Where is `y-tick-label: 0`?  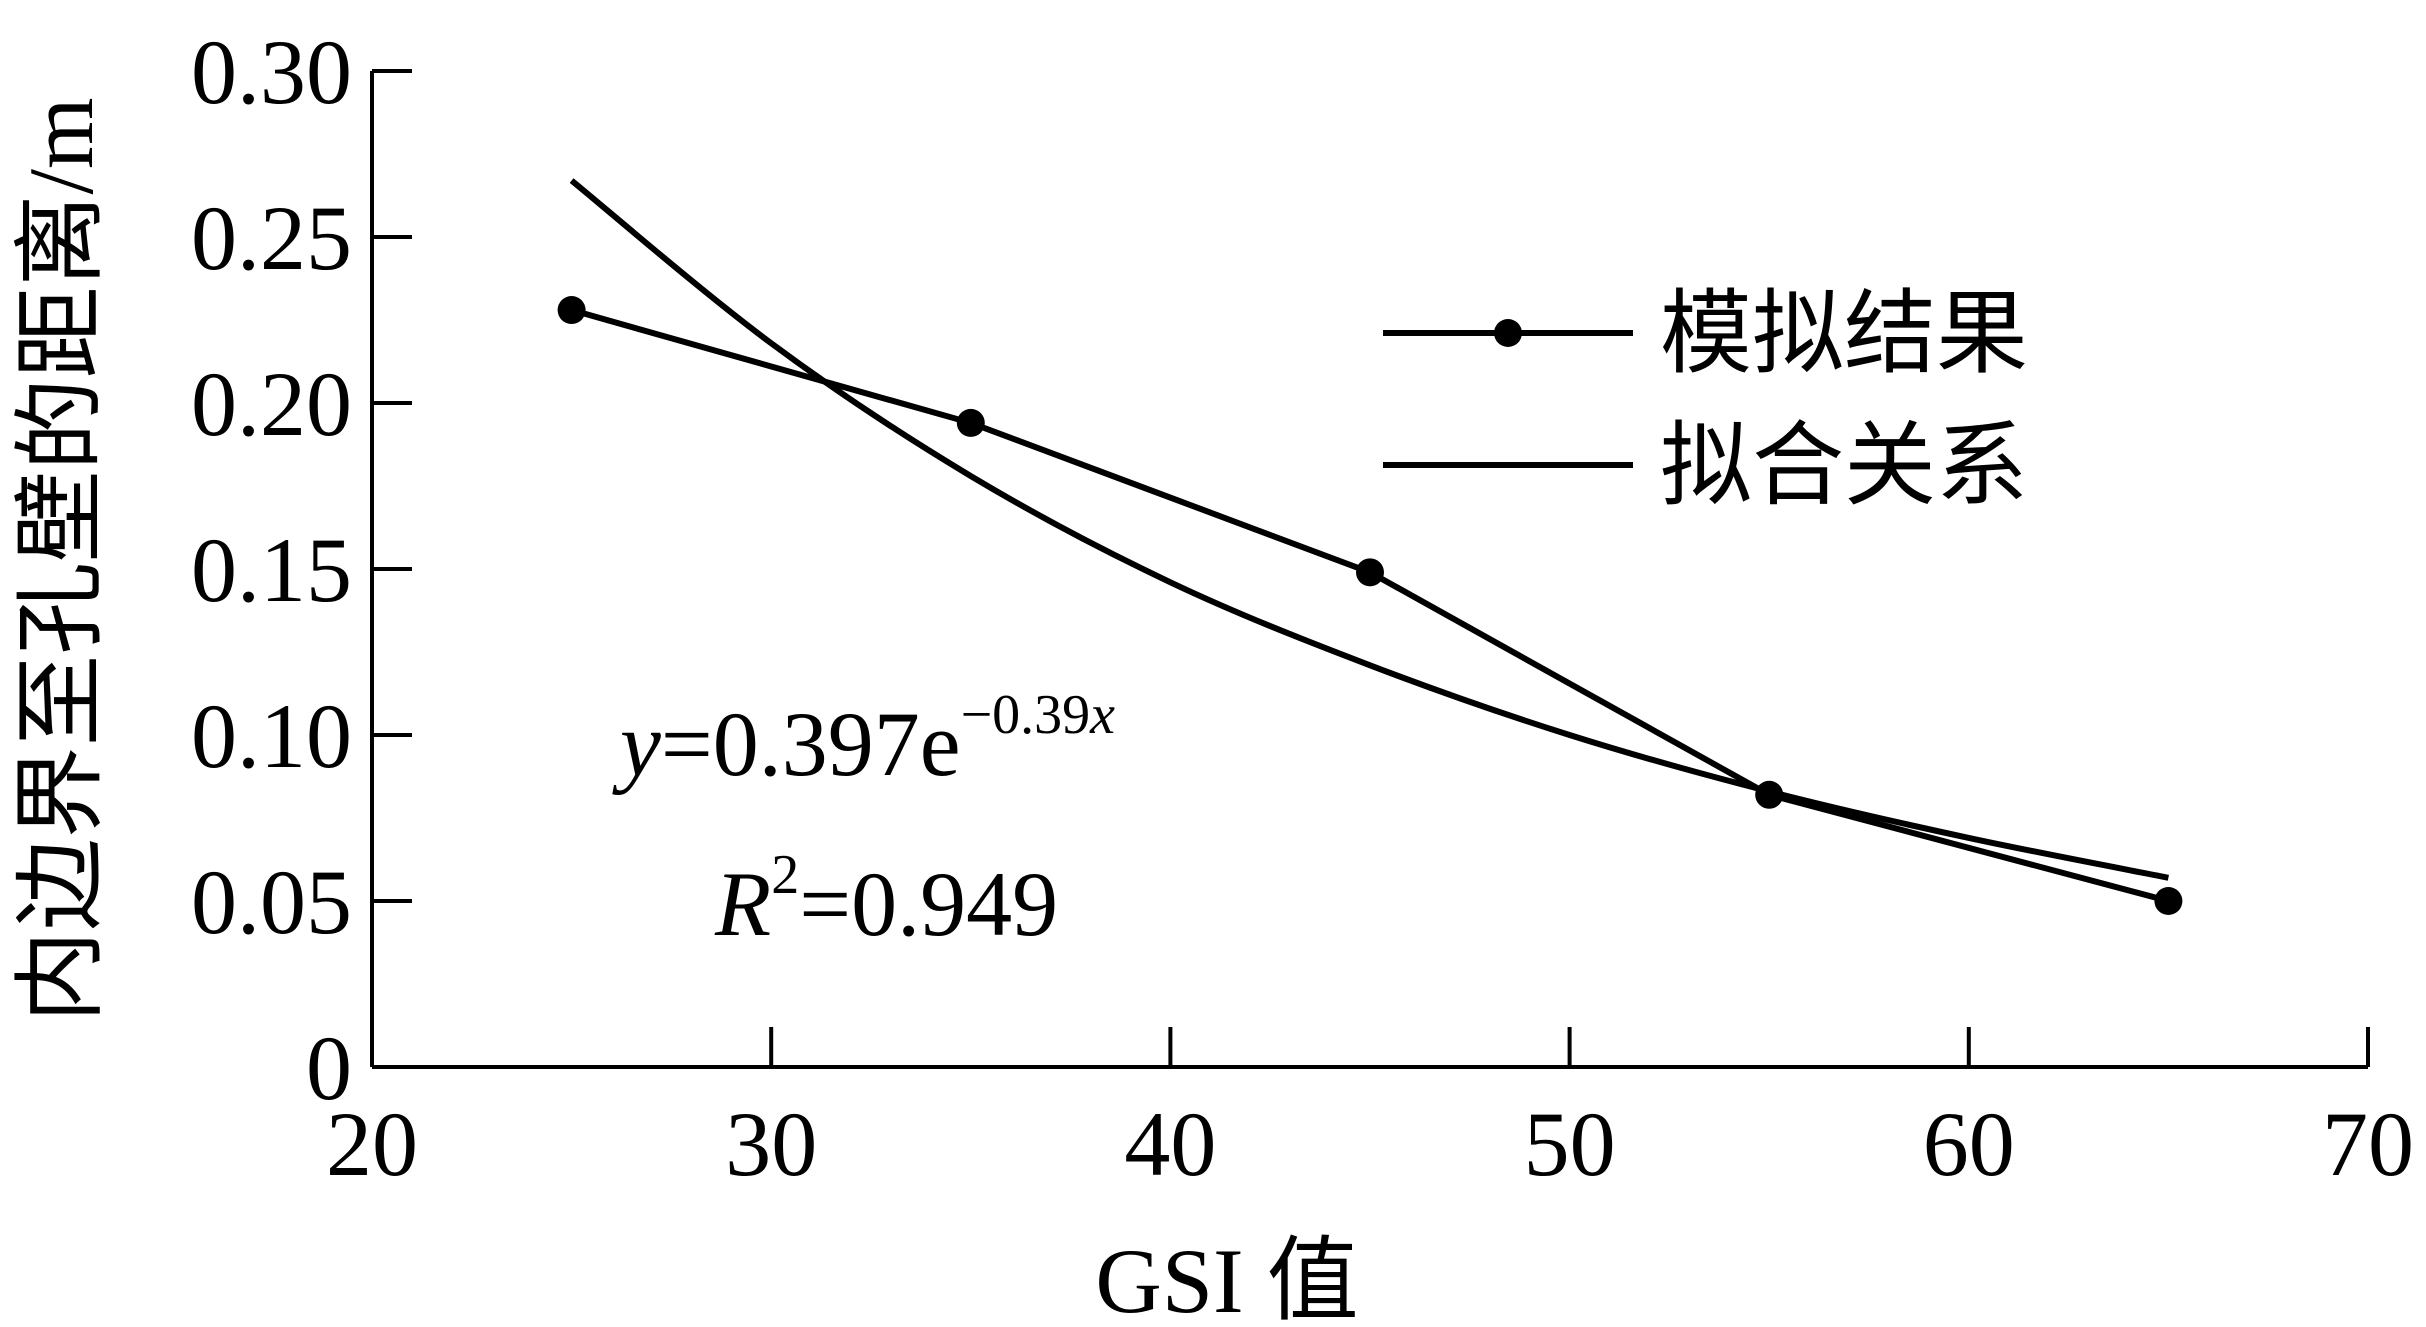 y-tick-label: 0 is located at coordinates (329, 1068).